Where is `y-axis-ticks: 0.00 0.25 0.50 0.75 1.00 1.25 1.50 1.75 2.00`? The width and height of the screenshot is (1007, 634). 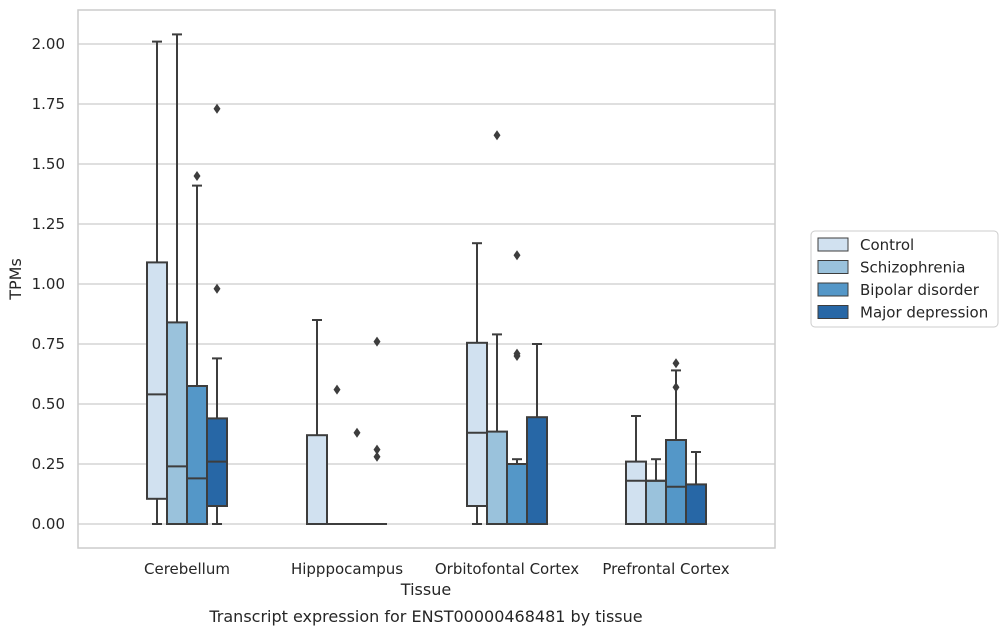
y-axis-ticks: 0.00 0.25 0.50 0.75 1.00 1.25 1.50 1.75 2.00 is located at coordinates (48, 284).